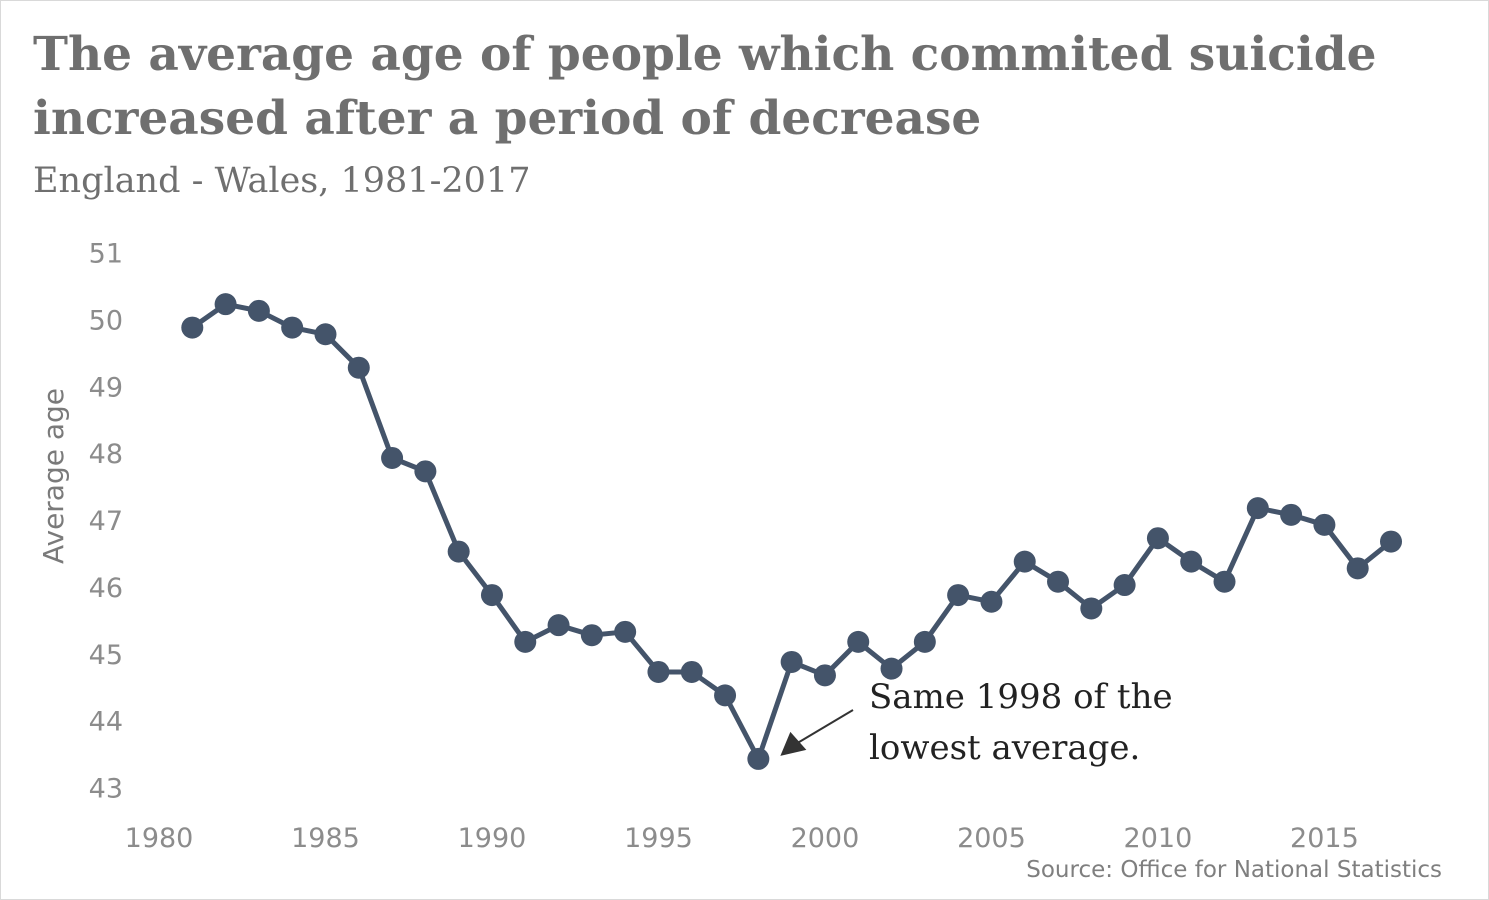 The height and width of the screenshot is (900, 1489). I want to click on x-tick-label: 2010, so click(1158, 838).